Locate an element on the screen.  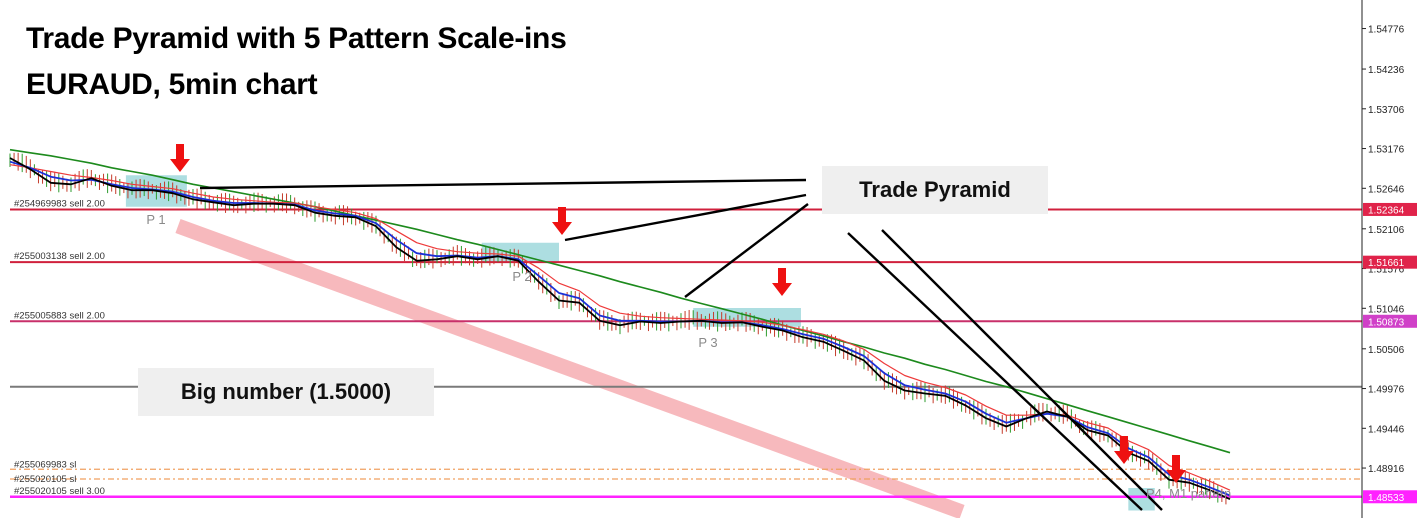
y-tick-label: 1.48916 is located at coordinates (1386, 469).